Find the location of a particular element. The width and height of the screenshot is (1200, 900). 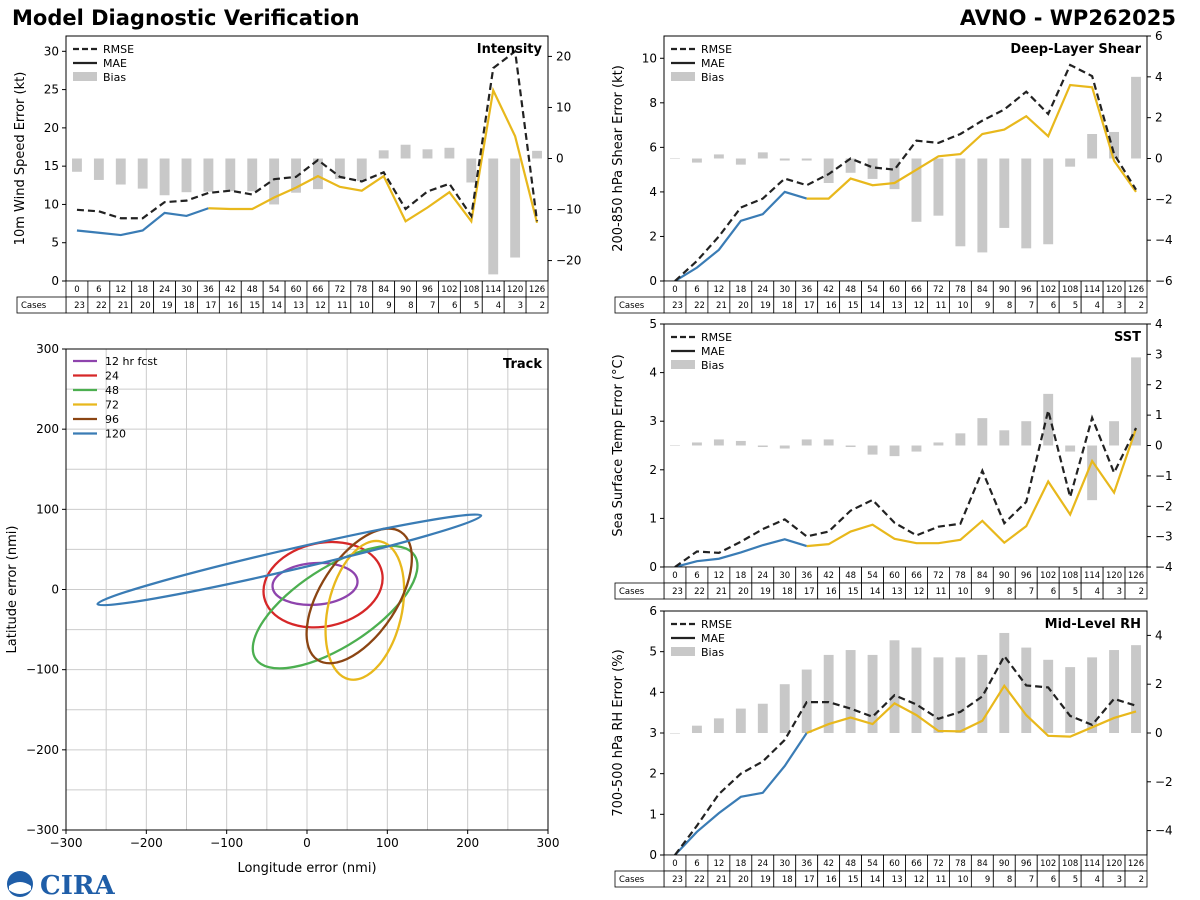

intensity-hour-label: 78 is located at coordinates (361, 290).